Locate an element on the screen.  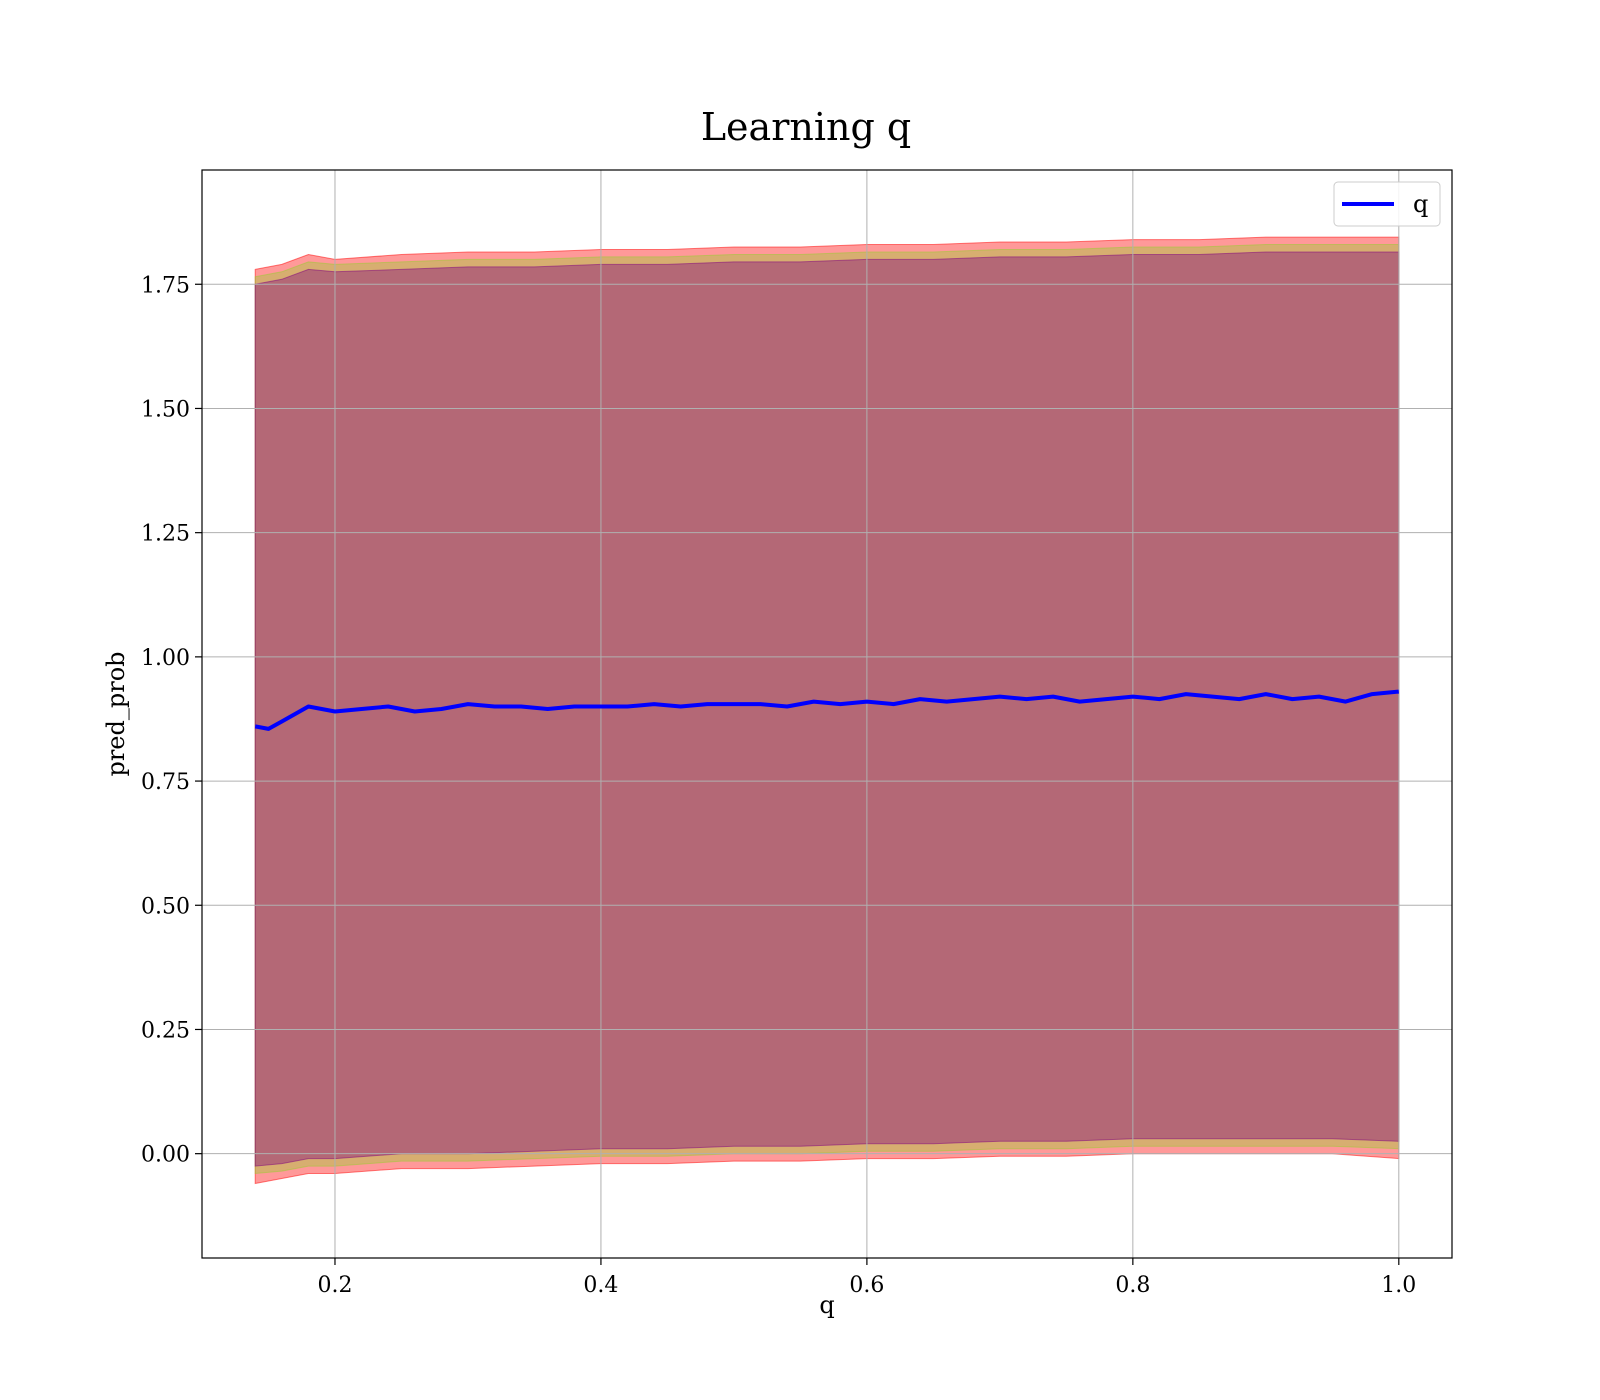
x-tick-label-4: 1.0 is located at coordinates (1398, 1285).